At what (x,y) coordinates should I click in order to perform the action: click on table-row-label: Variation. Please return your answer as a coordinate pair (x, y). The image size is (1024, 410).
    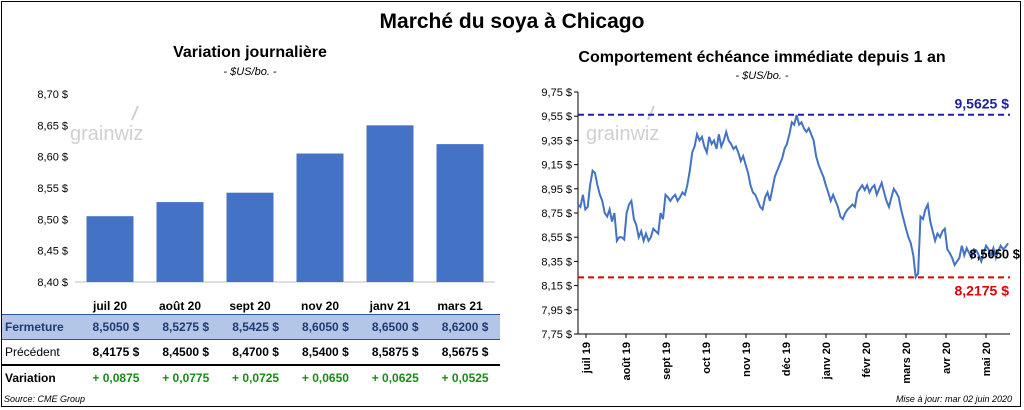
    Looking at the image, I should click on (30, 378).